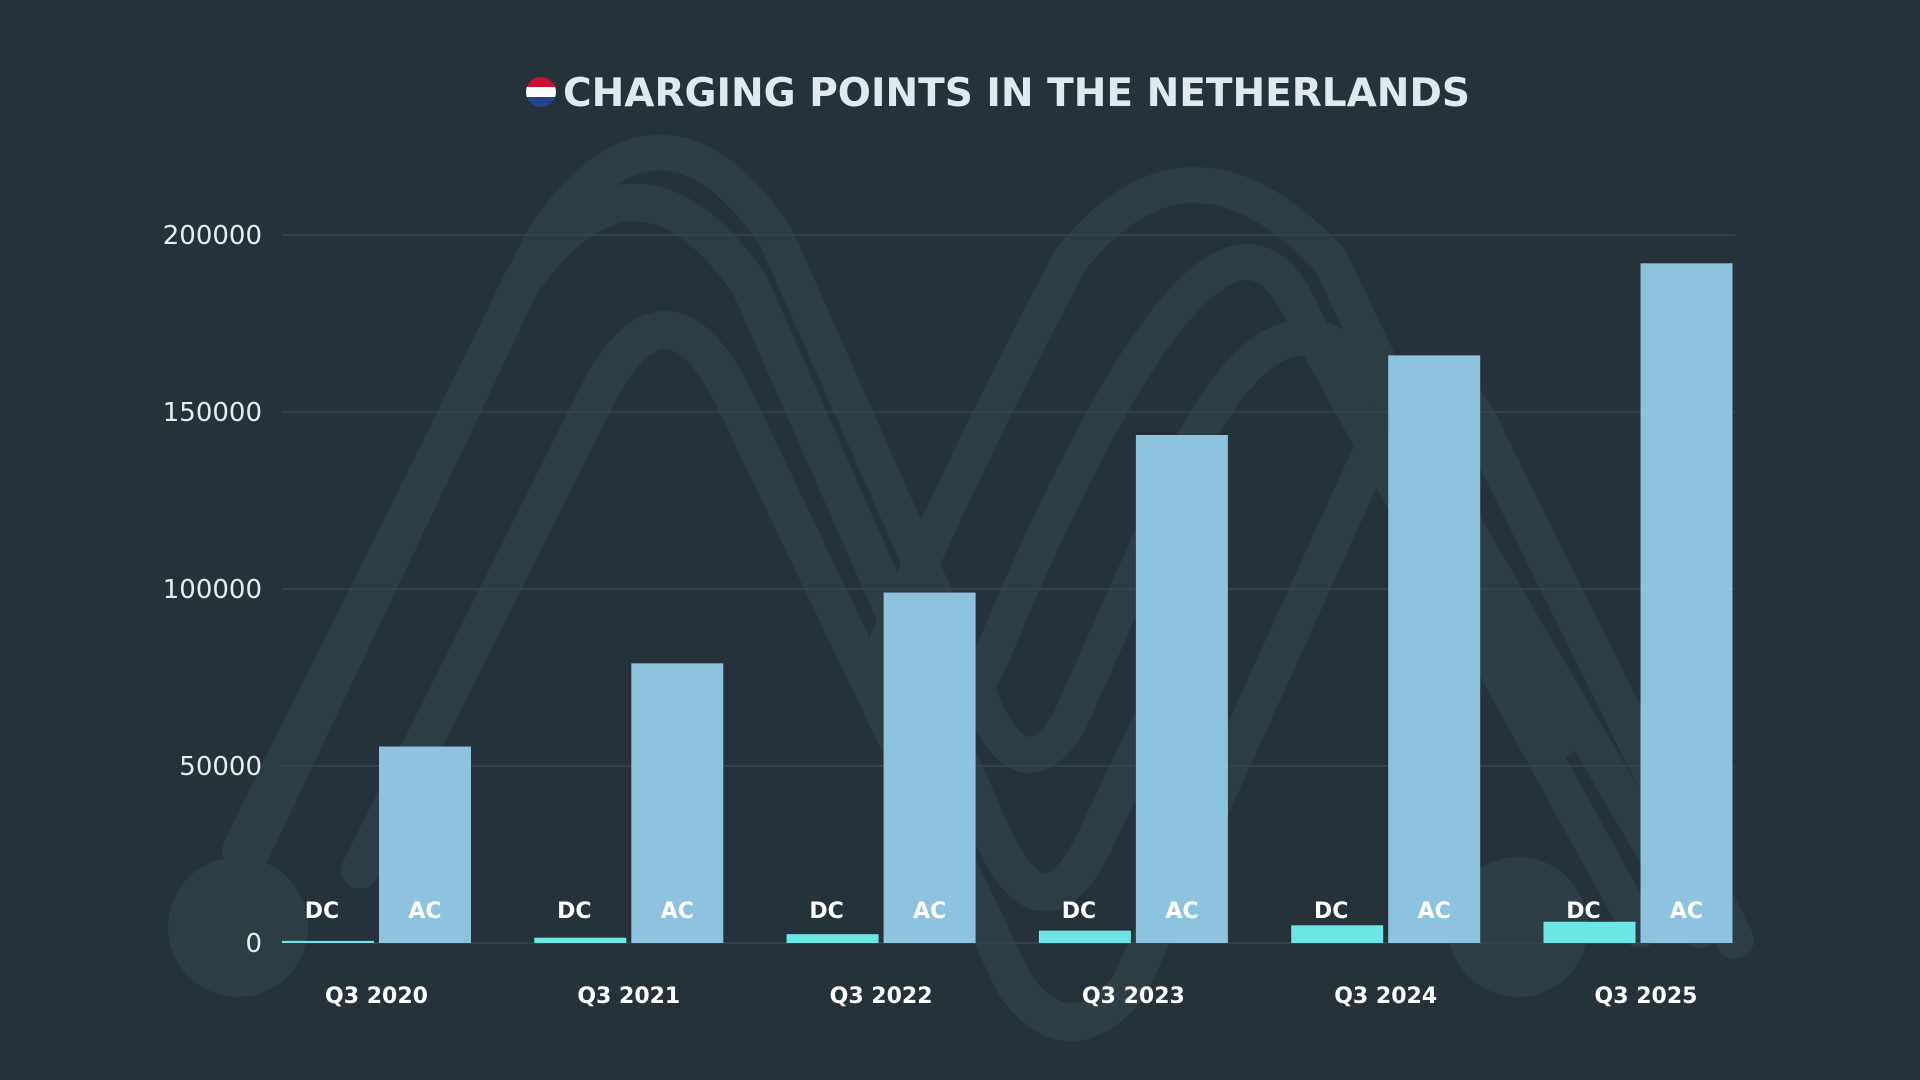 The height and width of the screenshot is (1080, 1920). I want to click on flag-stripe-white, so click(541, 92).